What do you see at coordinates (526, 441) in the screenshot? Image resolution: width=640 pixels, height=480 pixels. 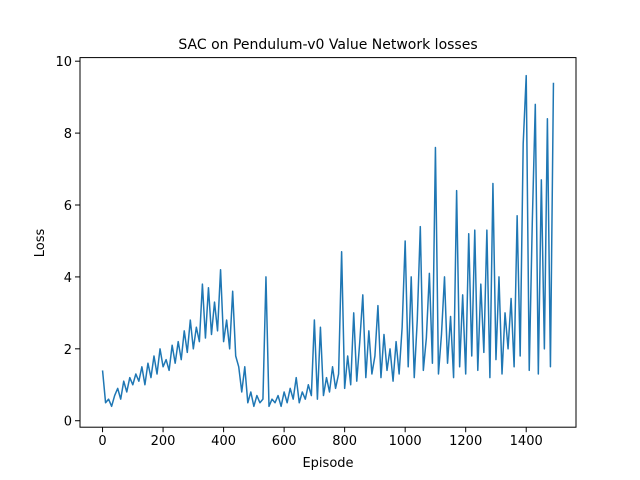 I see `x-tick-label: 1400` at bounding box center [526, 441].